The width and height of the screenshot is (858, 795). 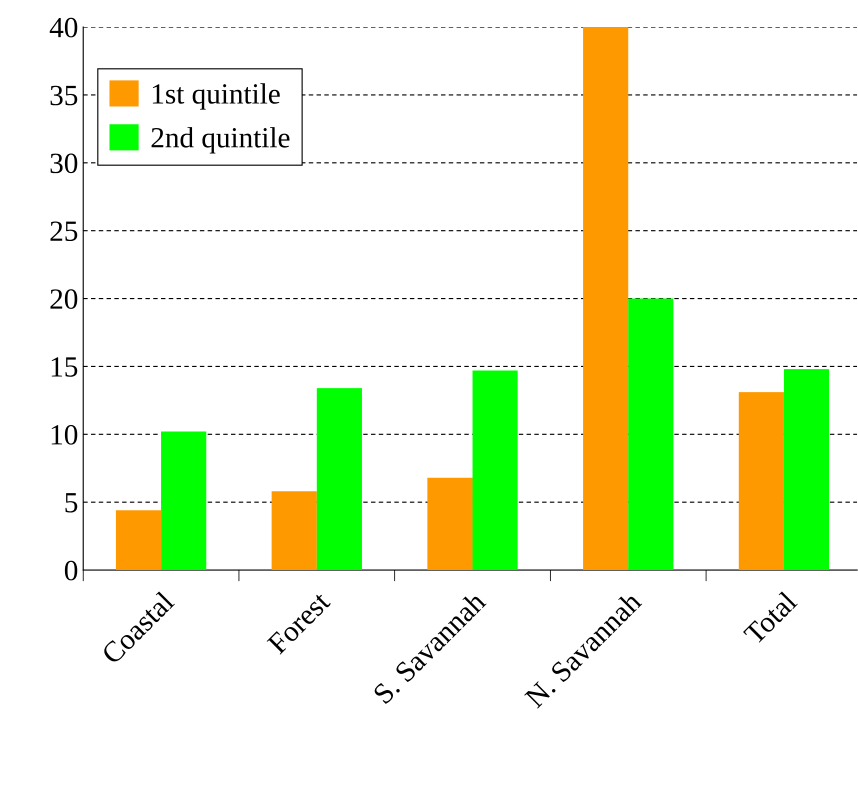 I want to click on y-tick-label: 5, so click(x=71, y=503).